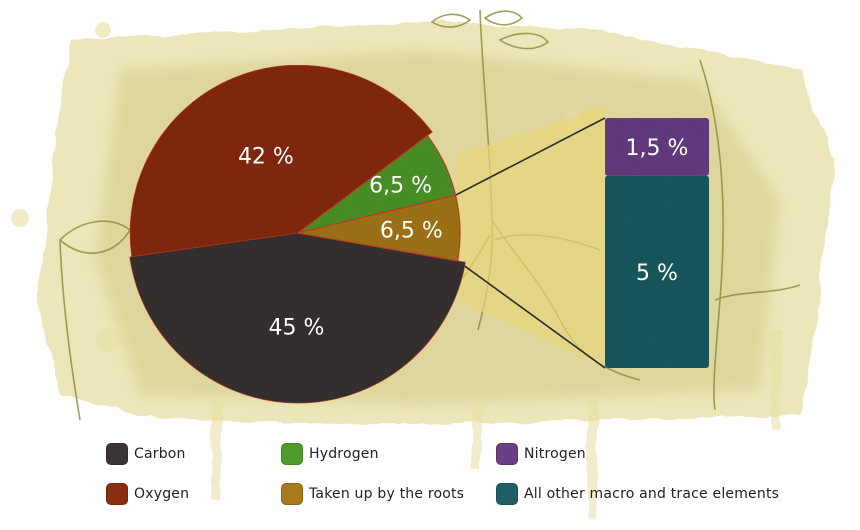 This screenshot has height=530, width=860. What do you see at coordinates (530, 237) in the screenshot?
I see `breakdown-connector` at bounding box center [530, 237].